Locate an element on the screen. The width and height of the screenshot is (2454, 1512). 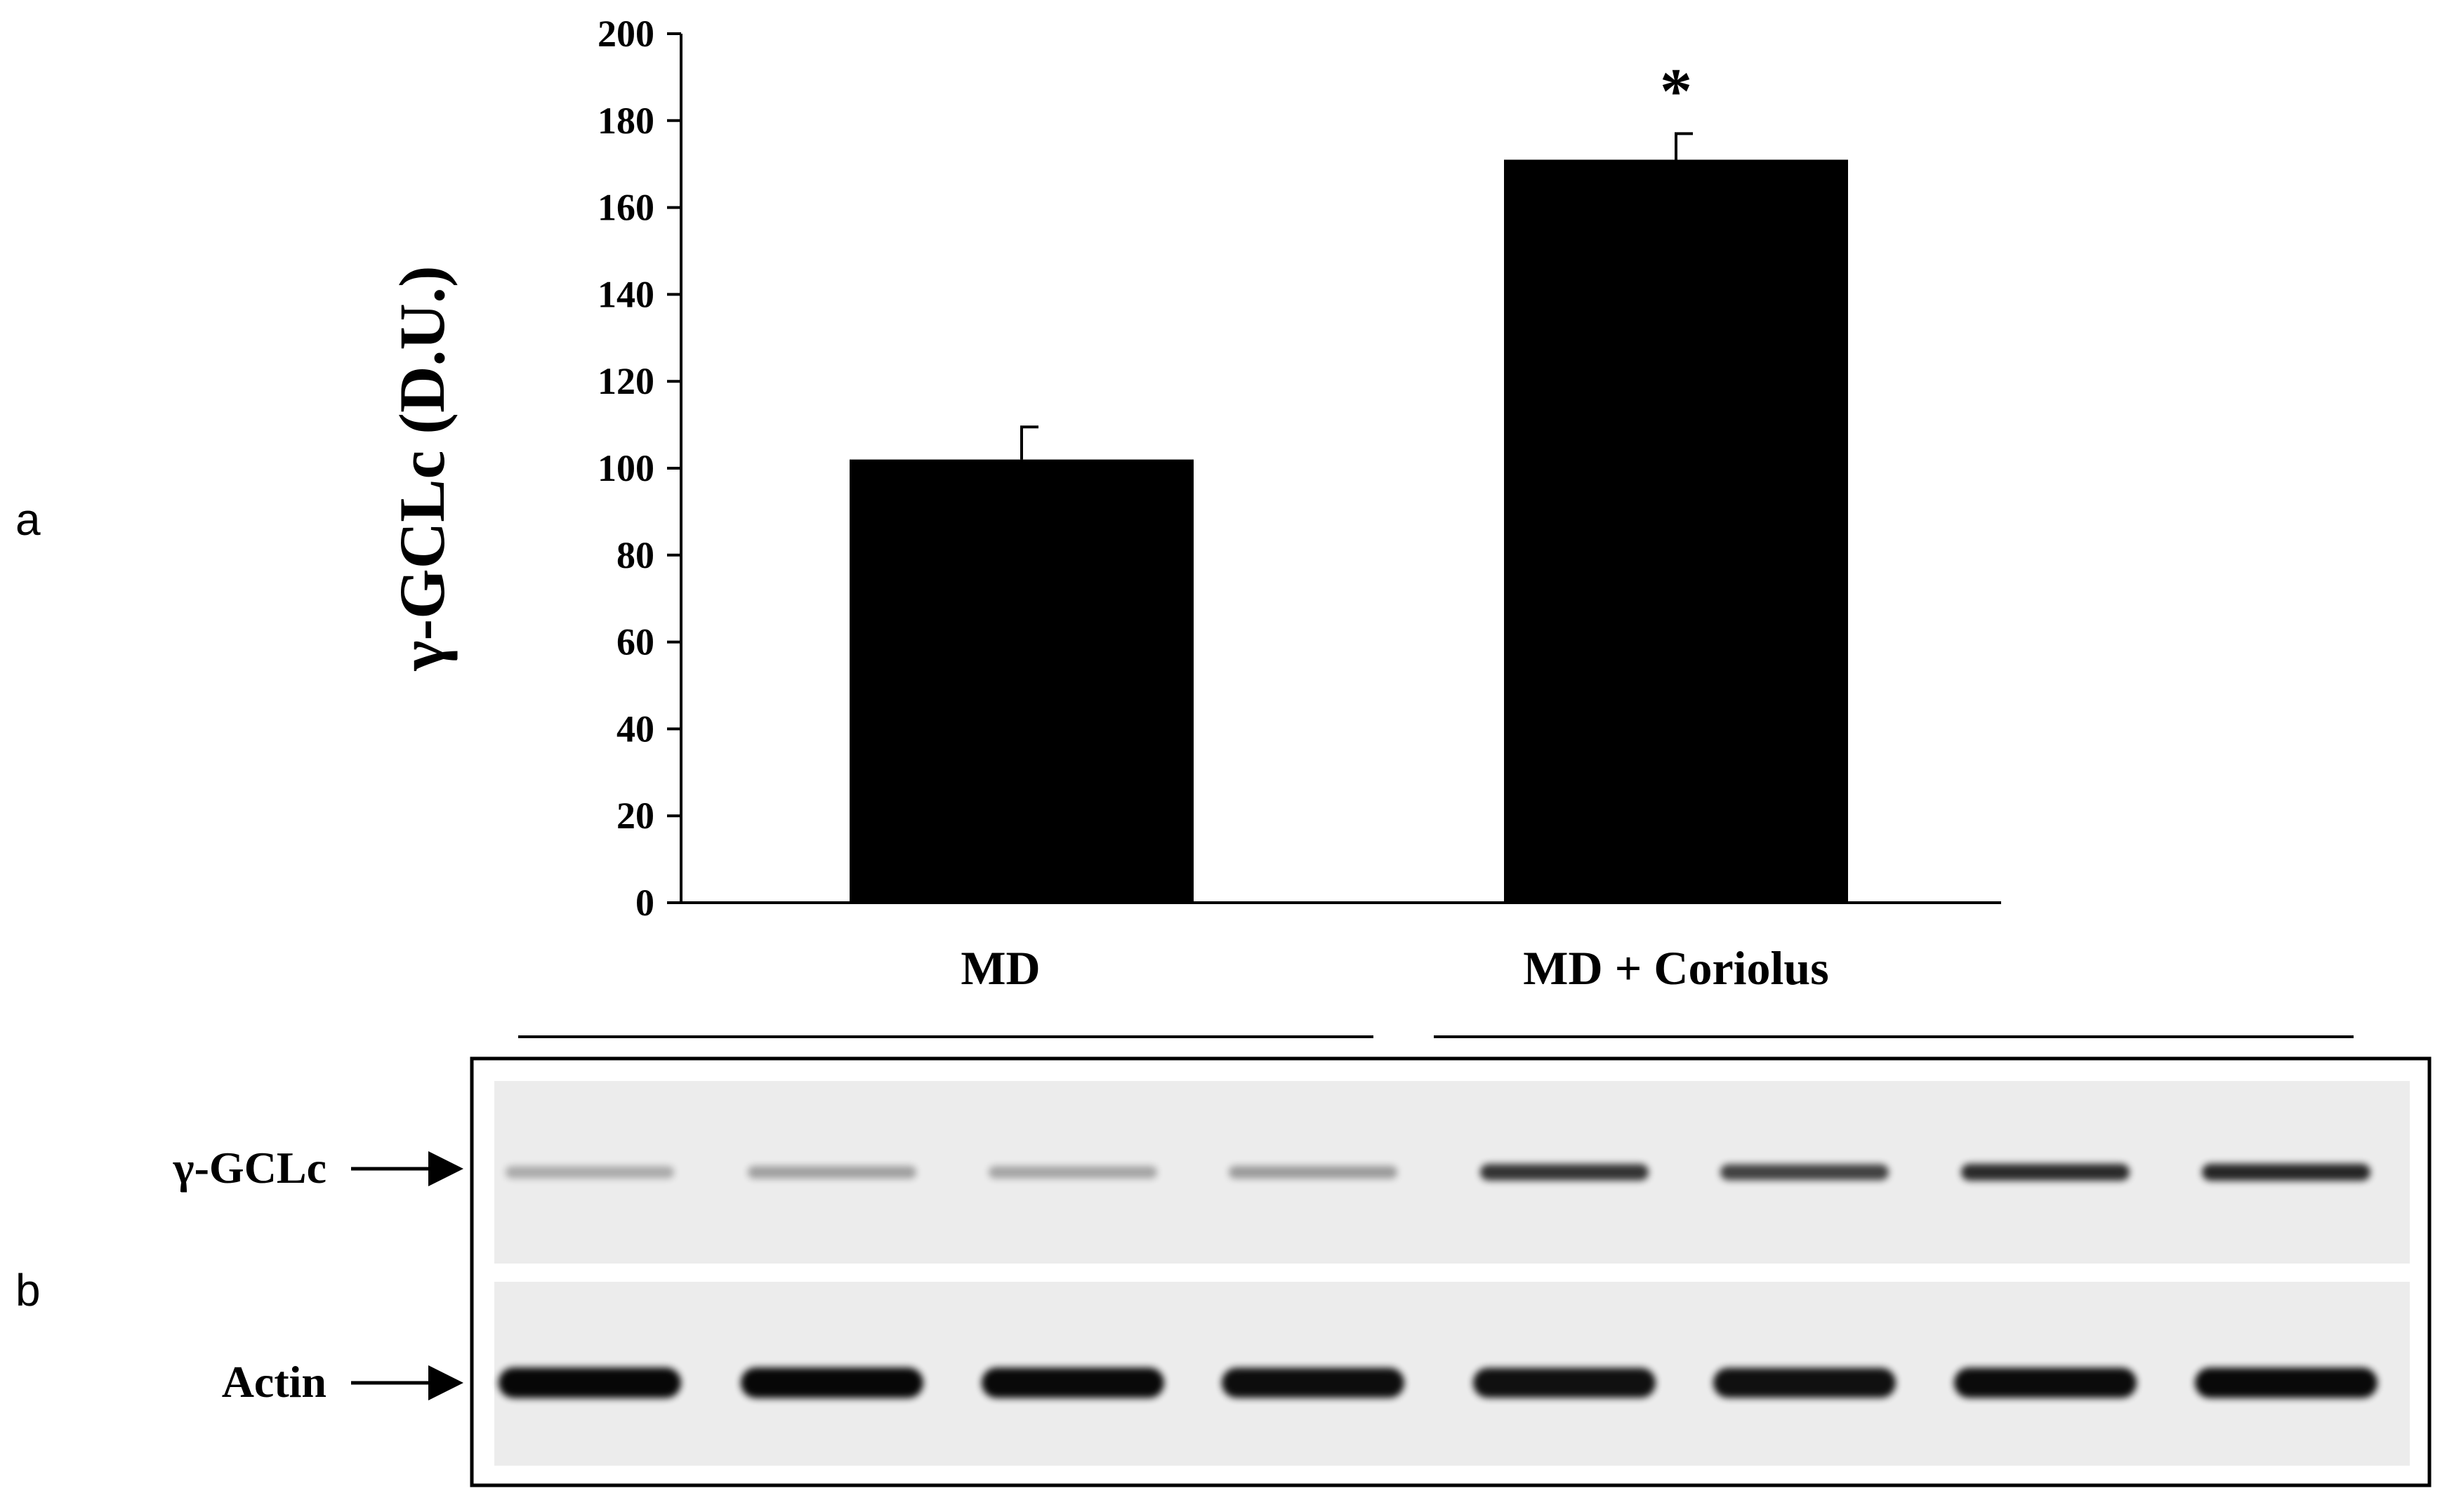
y-tick-label: 20 is located at coordinates (635, 816).